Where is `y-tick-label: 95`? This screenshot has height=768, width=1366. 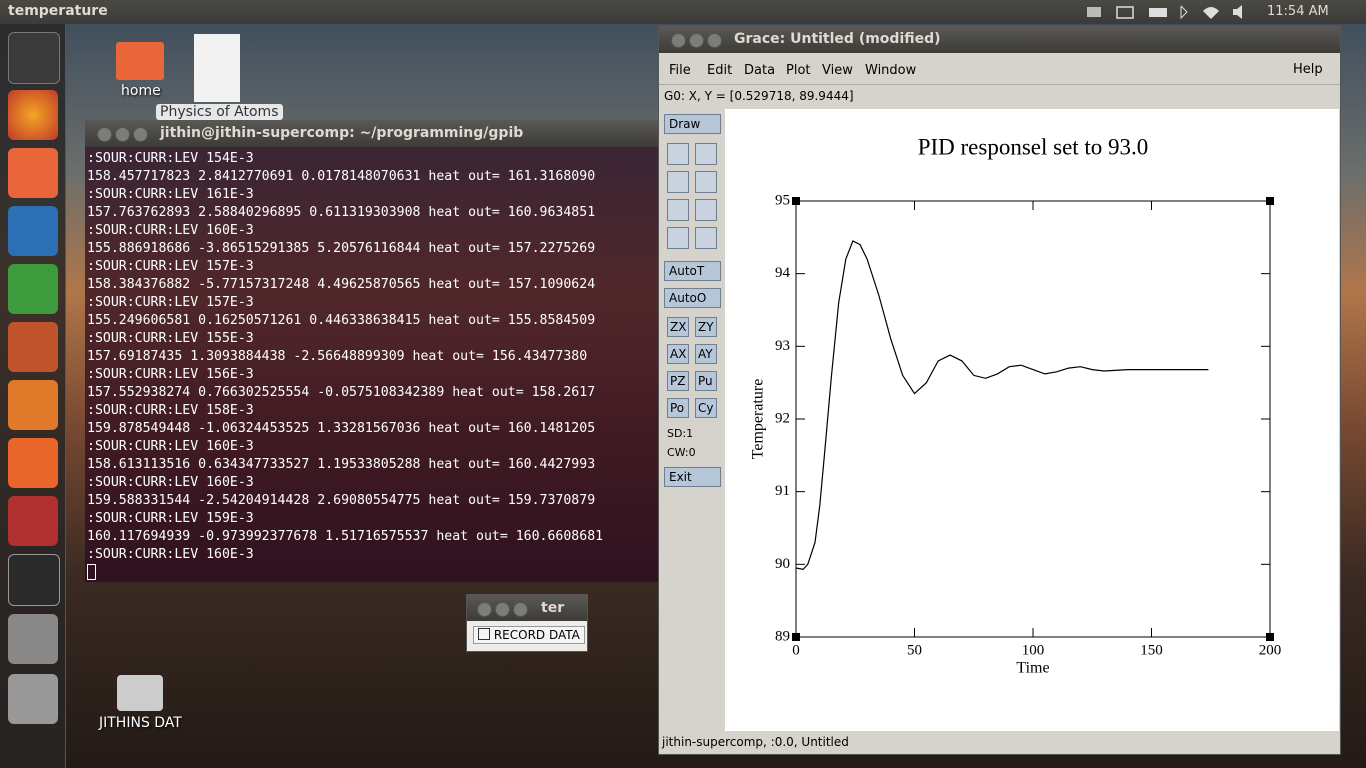
y-tick-label: 95 is located at coordinates (782, 200).